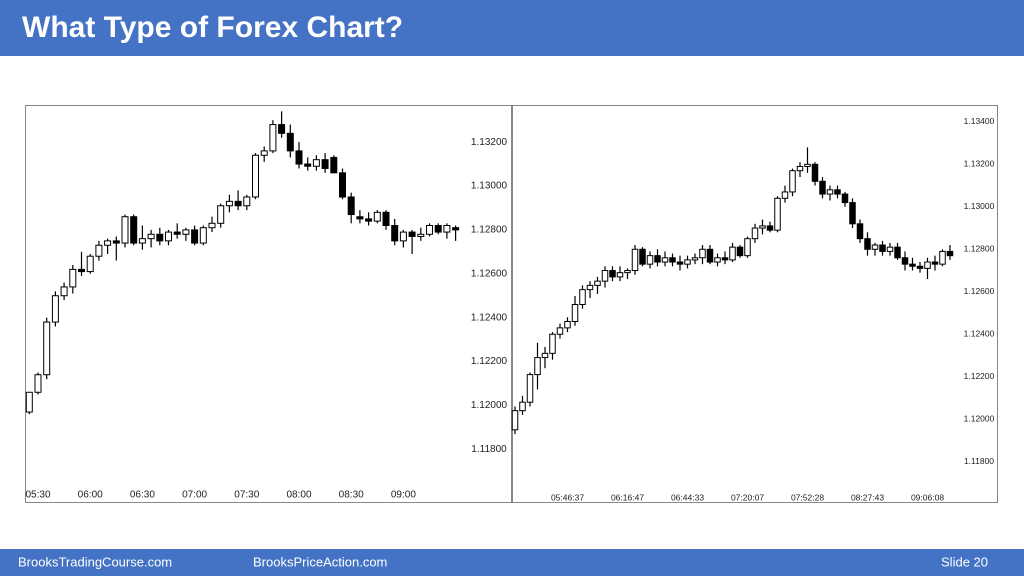 Image resolution: width=1024 pixels, height=576 pixels. What do you see at coordinates (298, 495) in the screenshot?
I see `x-tick-label: 08:00` at bounding box center [298, 495].